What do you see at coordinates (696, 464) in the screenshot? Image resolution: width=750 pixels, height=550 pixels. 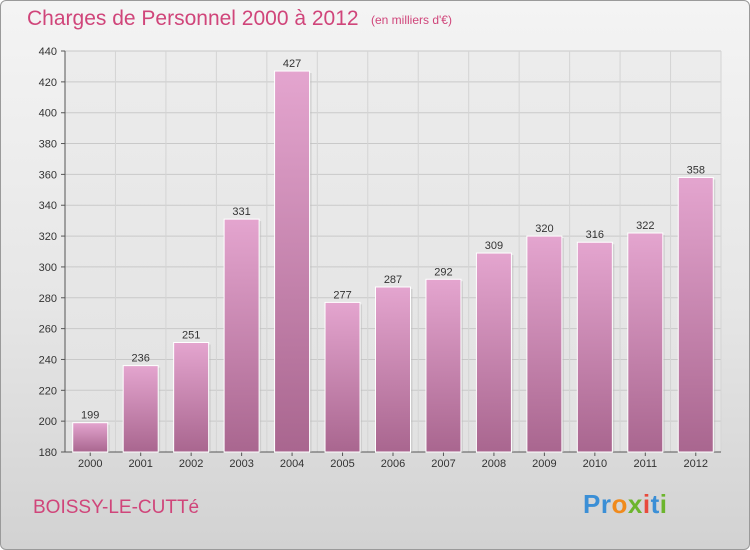 I see `x-tick-label: 2012` at bounding box center [696, 464].